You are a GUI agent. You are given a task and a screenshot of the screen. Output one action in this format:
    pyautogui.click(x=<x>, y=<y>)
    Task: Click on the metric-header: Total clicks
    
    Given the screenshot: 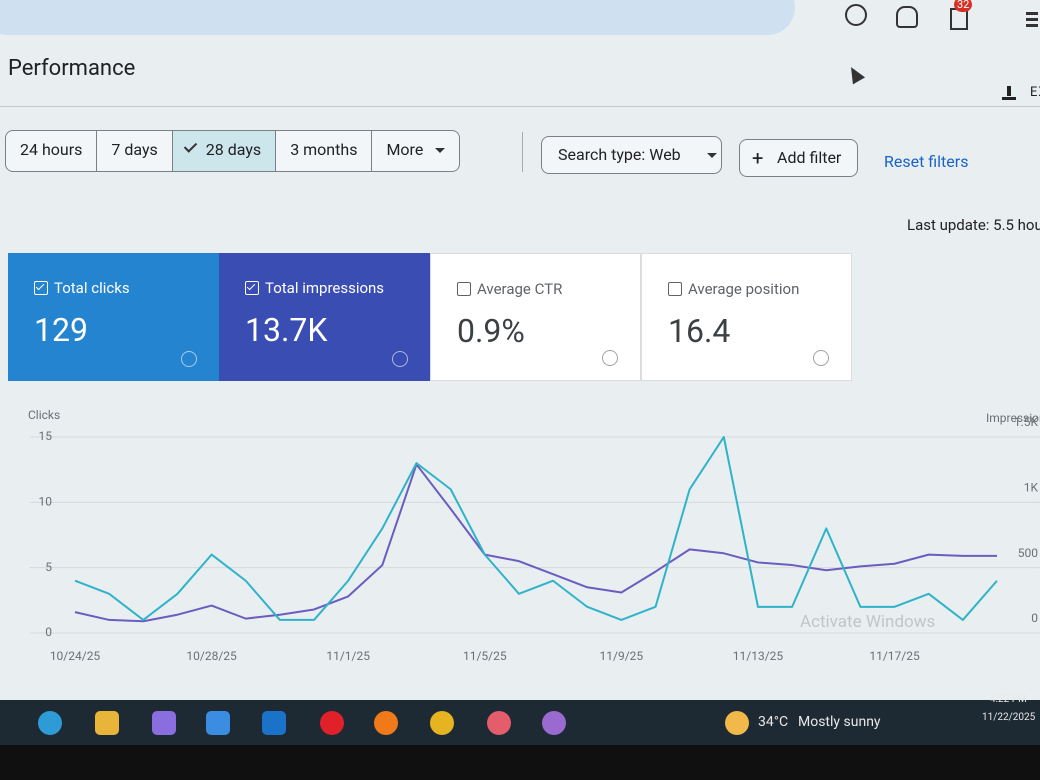 What is the action you would take?
    pyautogui.click(x=126, y=288)
    